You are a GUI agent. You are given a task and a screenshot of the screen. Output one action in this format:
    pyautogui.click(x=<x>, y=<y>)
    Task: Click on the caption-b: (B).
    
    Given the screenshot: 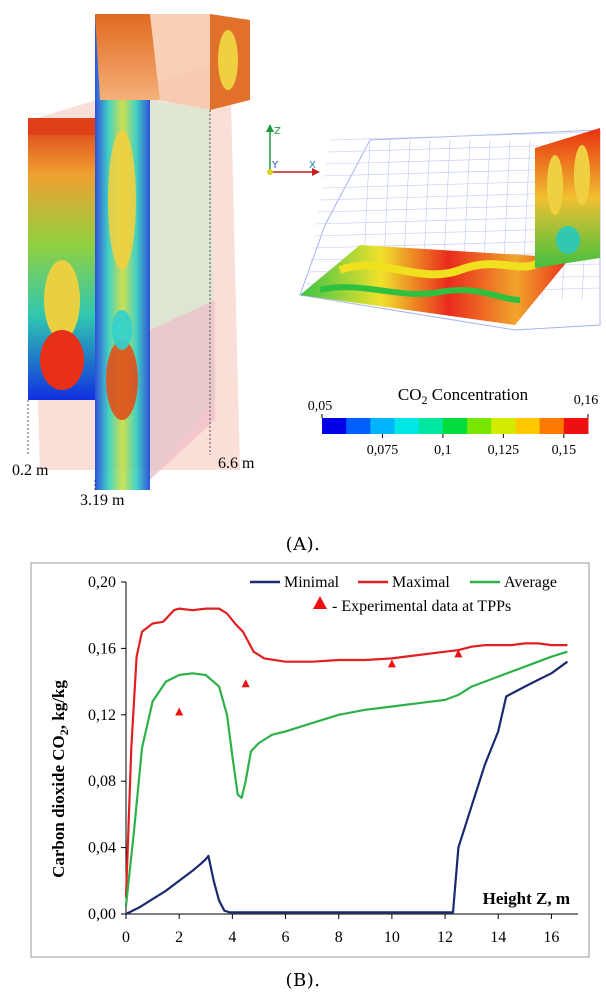 What is the action you would take?
    pyautogui.click(x=303, y=980)
    